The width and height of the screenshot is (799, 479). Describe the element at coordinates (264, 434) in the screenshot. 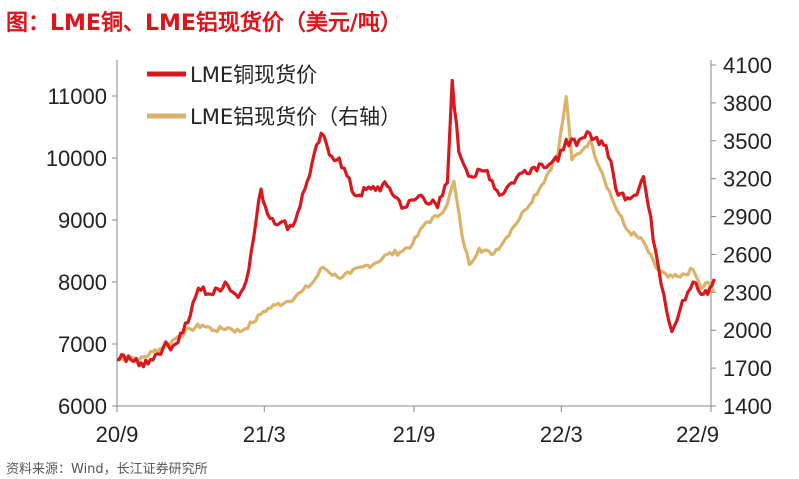

I see `x-tick-label: 21/3` at that location.